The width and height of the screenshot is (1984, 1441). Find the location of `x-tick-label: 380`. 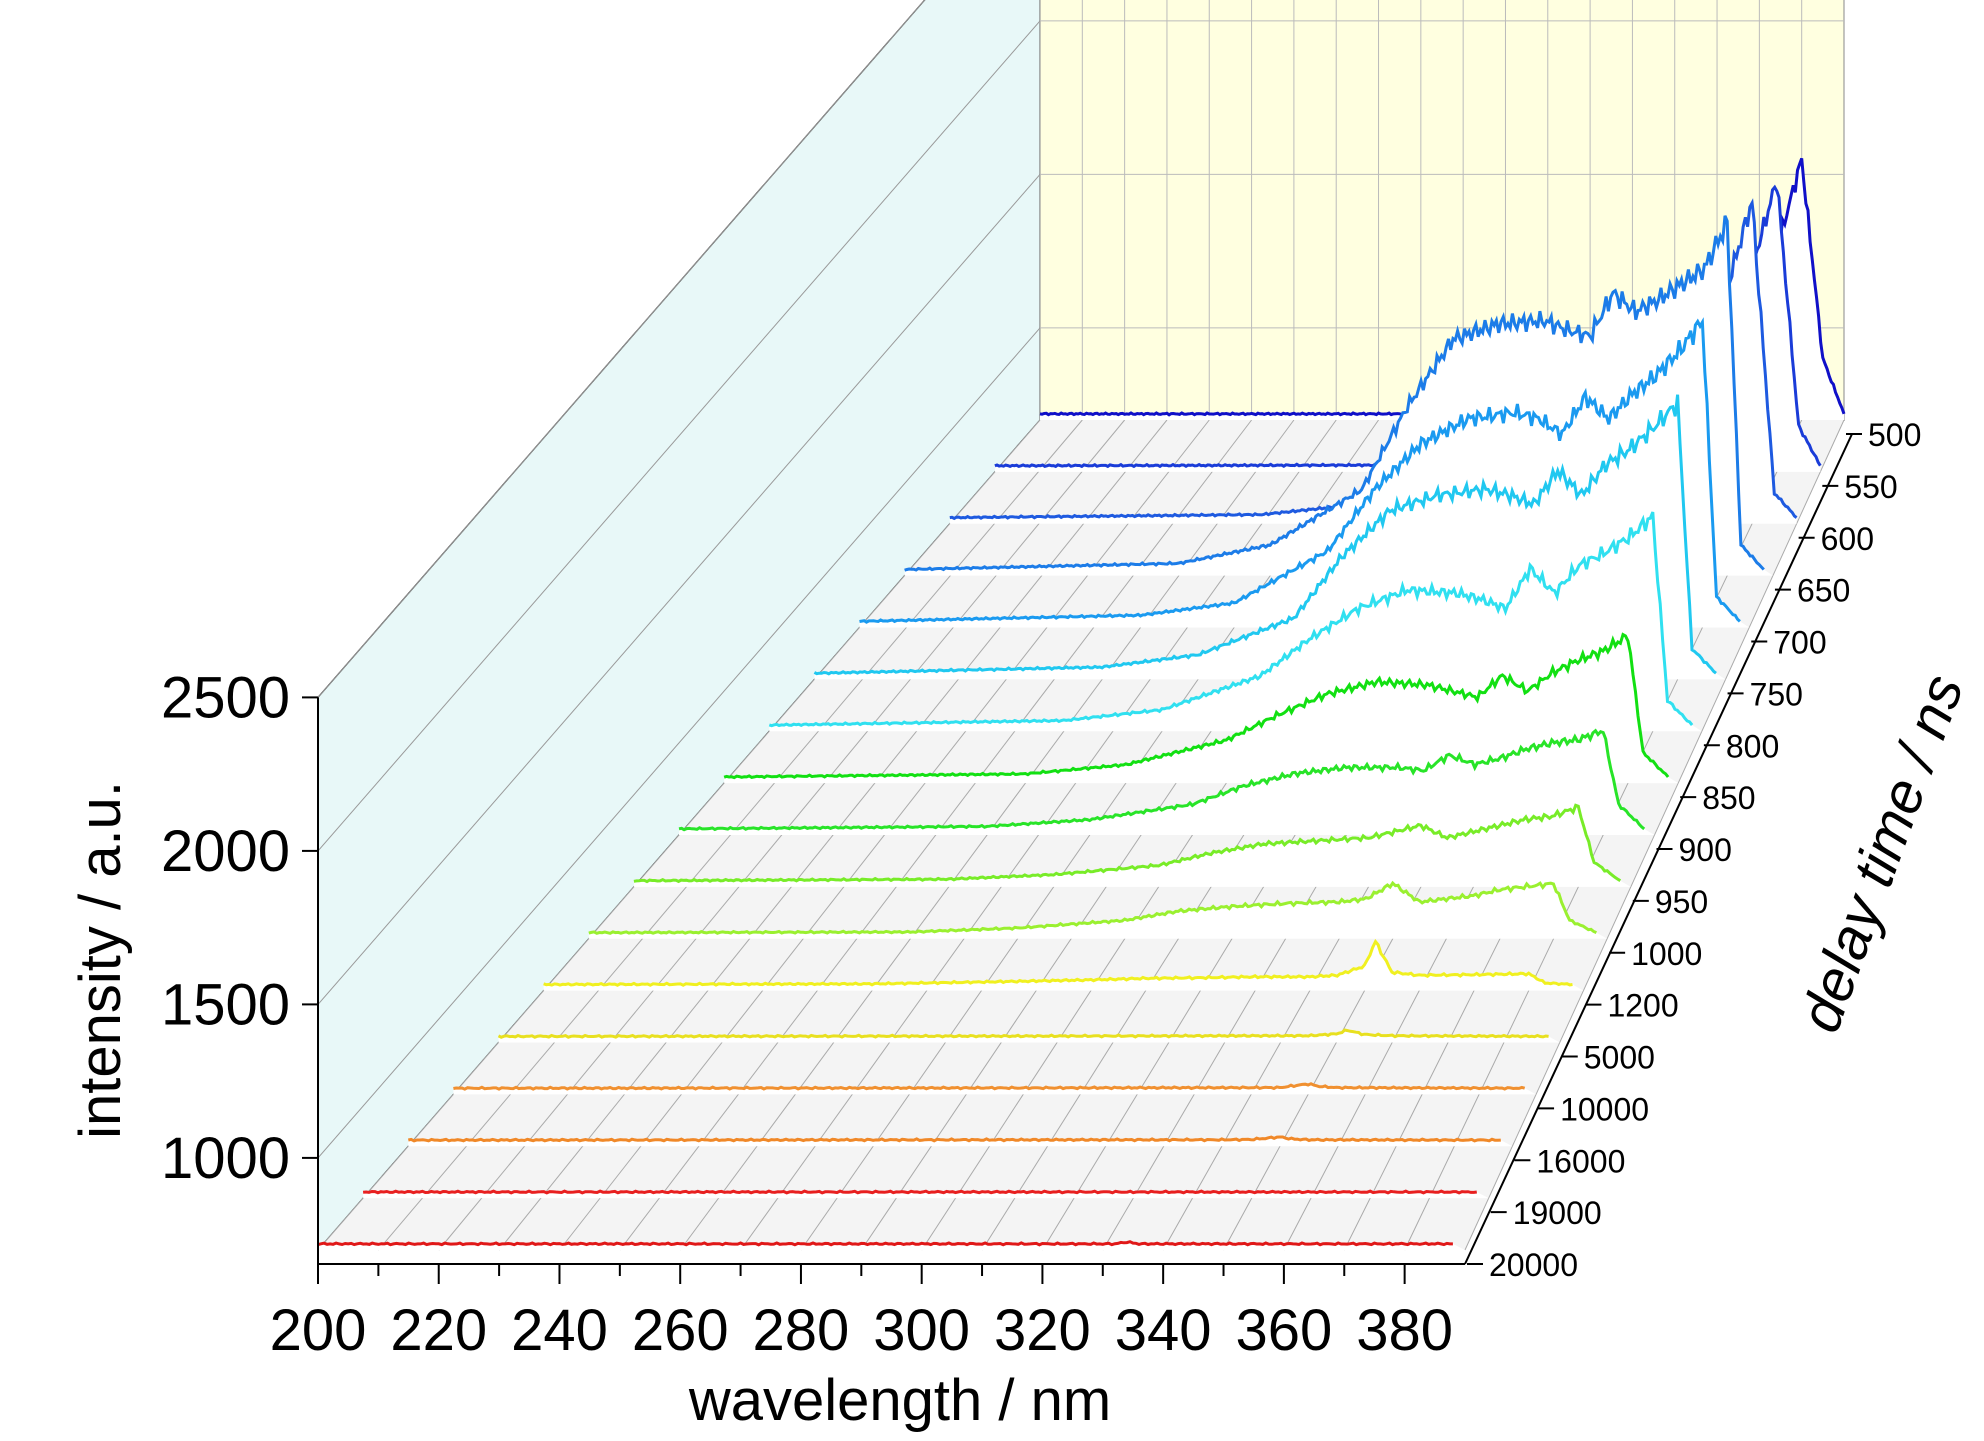

x-tick-label: 380 is located at coordinates (1404, 1330).